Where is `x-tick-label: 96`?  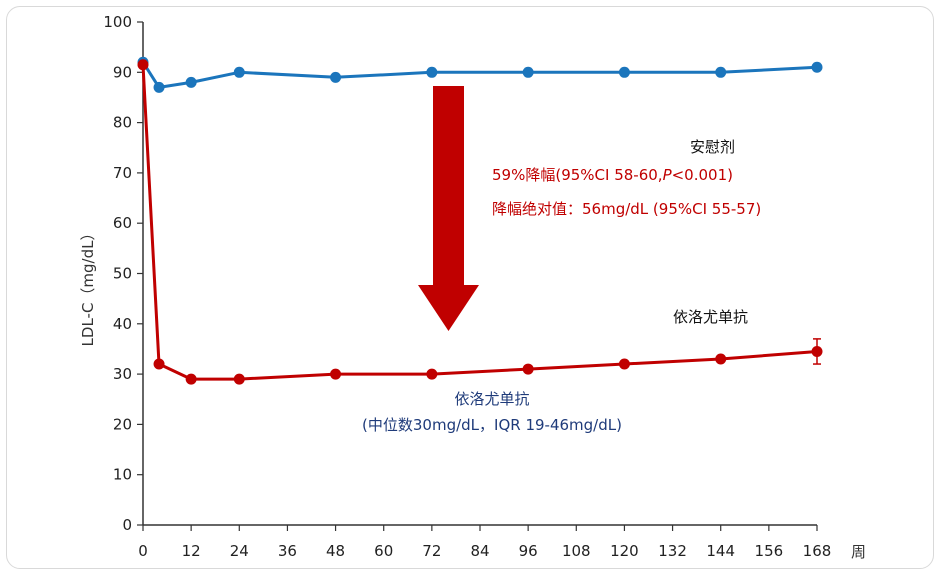
x-tick-label: 96 is located at coordinates (528, 551).